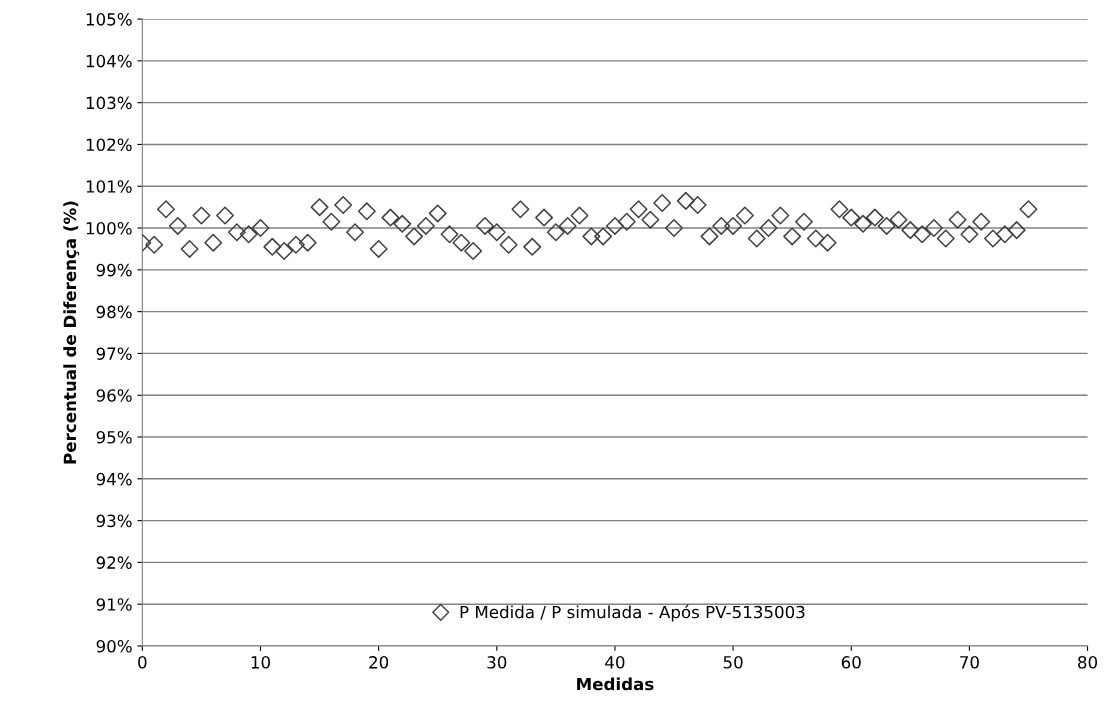 This screenshot has height=706, width=1112. Describe the element at coordinates (109, 103) in the screenshot. I see `y-tick-label: 103%` at that location.